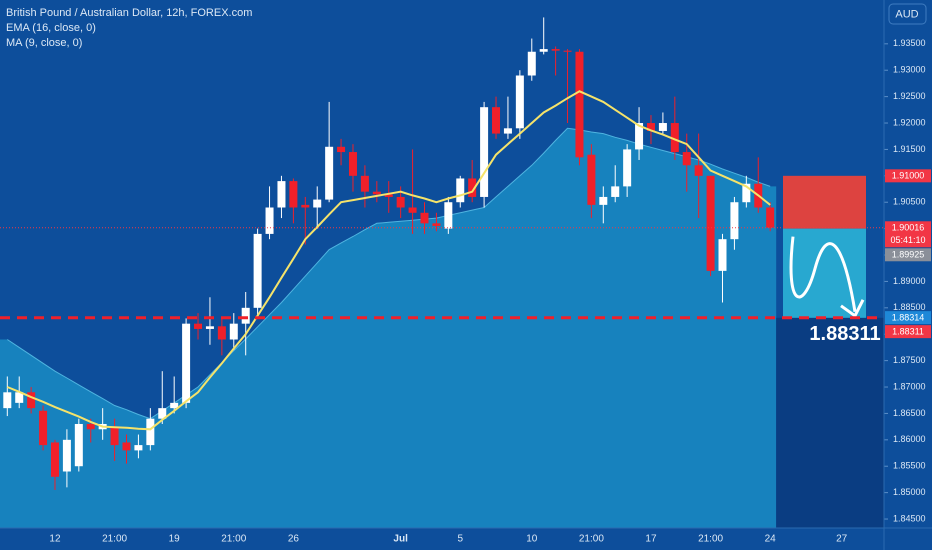 The height and width of the screenshot is (550, 932). Describe the element at coordinates (909, 360) in the screenshot. I see `y-tick-label: 1.87500` at that location.